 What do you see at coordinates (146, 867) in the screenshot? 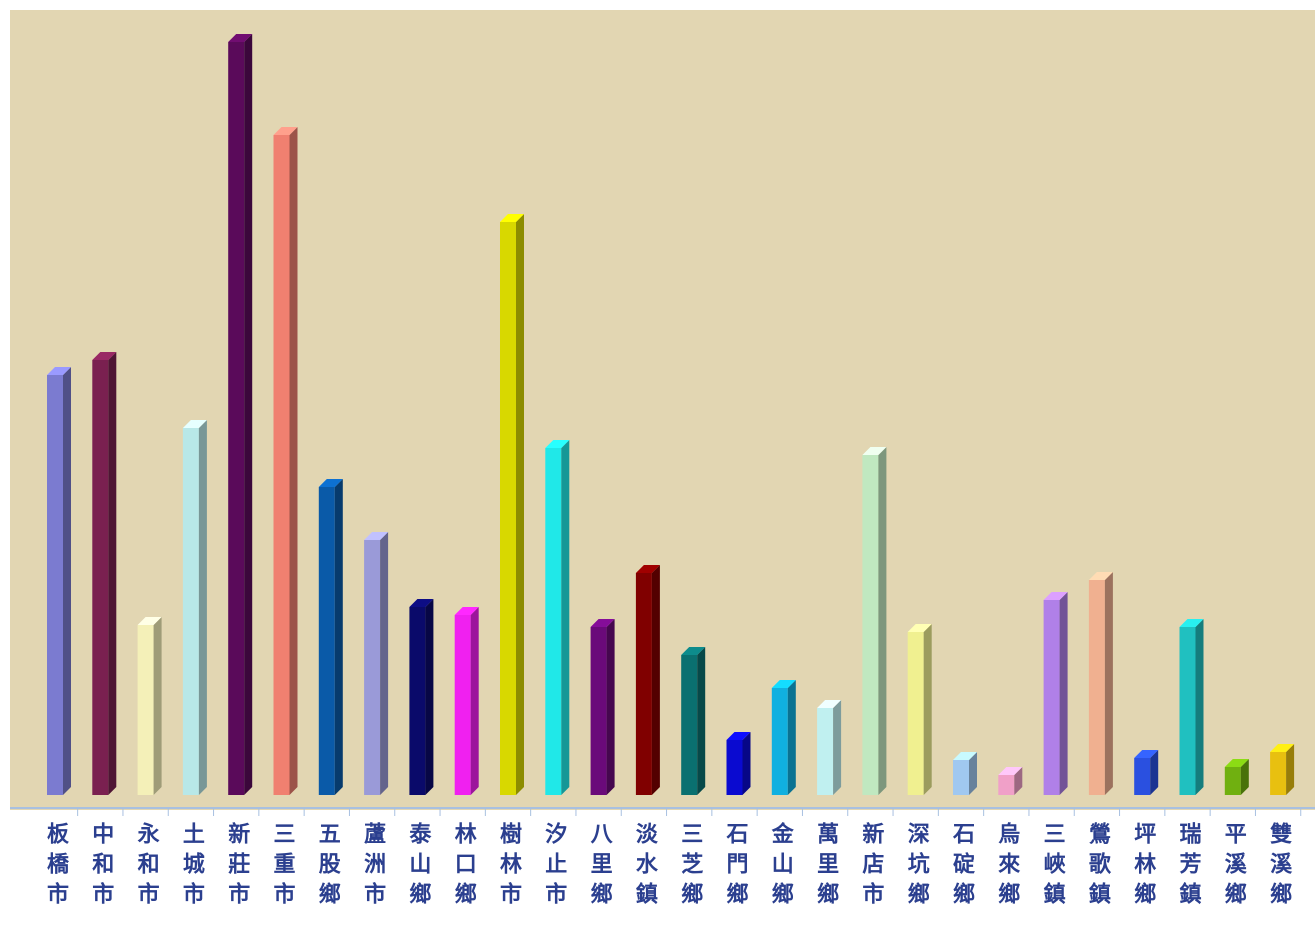
I see `x-tick-label: 永和市` at bounding box center [146, 867].